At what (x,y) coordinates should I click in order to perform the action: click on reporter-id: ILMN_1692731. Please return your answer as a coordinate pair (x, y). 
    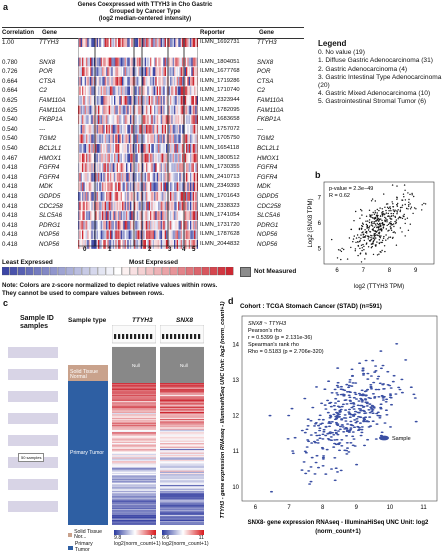
    Looking at the image, I should click on (228, 42).